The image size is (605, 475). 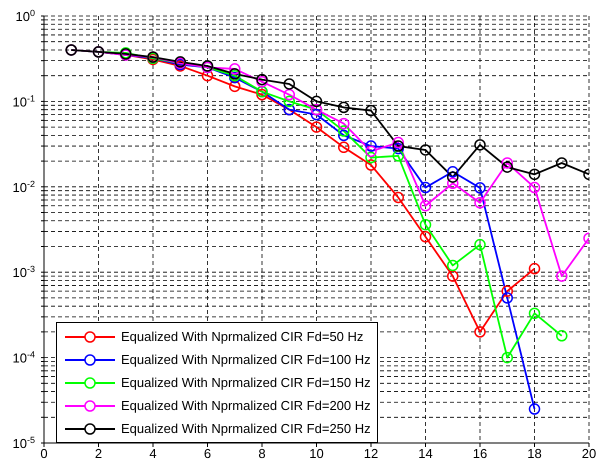 I want to click on x-tick-label: 16, so click(x=480, y=454).